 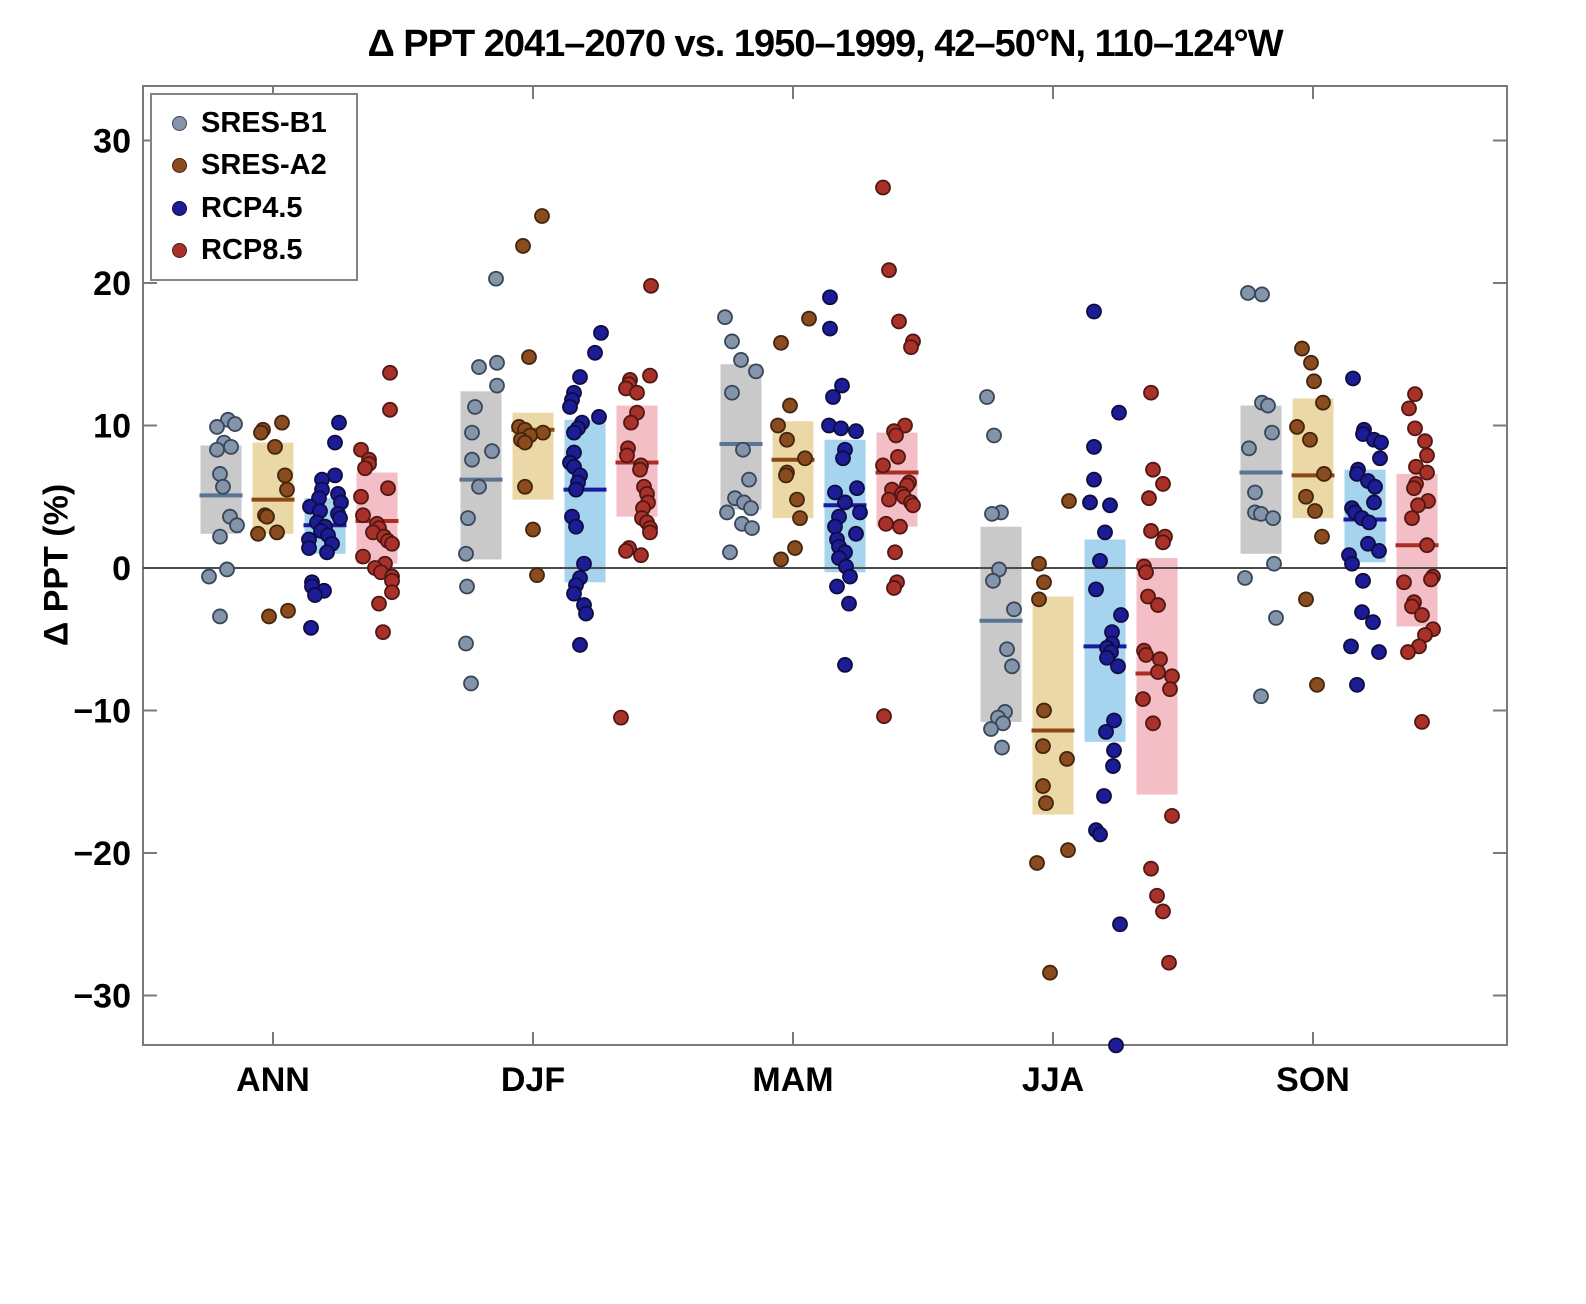 What do you see at coordinates (533, 1080) in the screenshot?
I see `x-tick-label: DJF` at bounding box center [533, 1080].